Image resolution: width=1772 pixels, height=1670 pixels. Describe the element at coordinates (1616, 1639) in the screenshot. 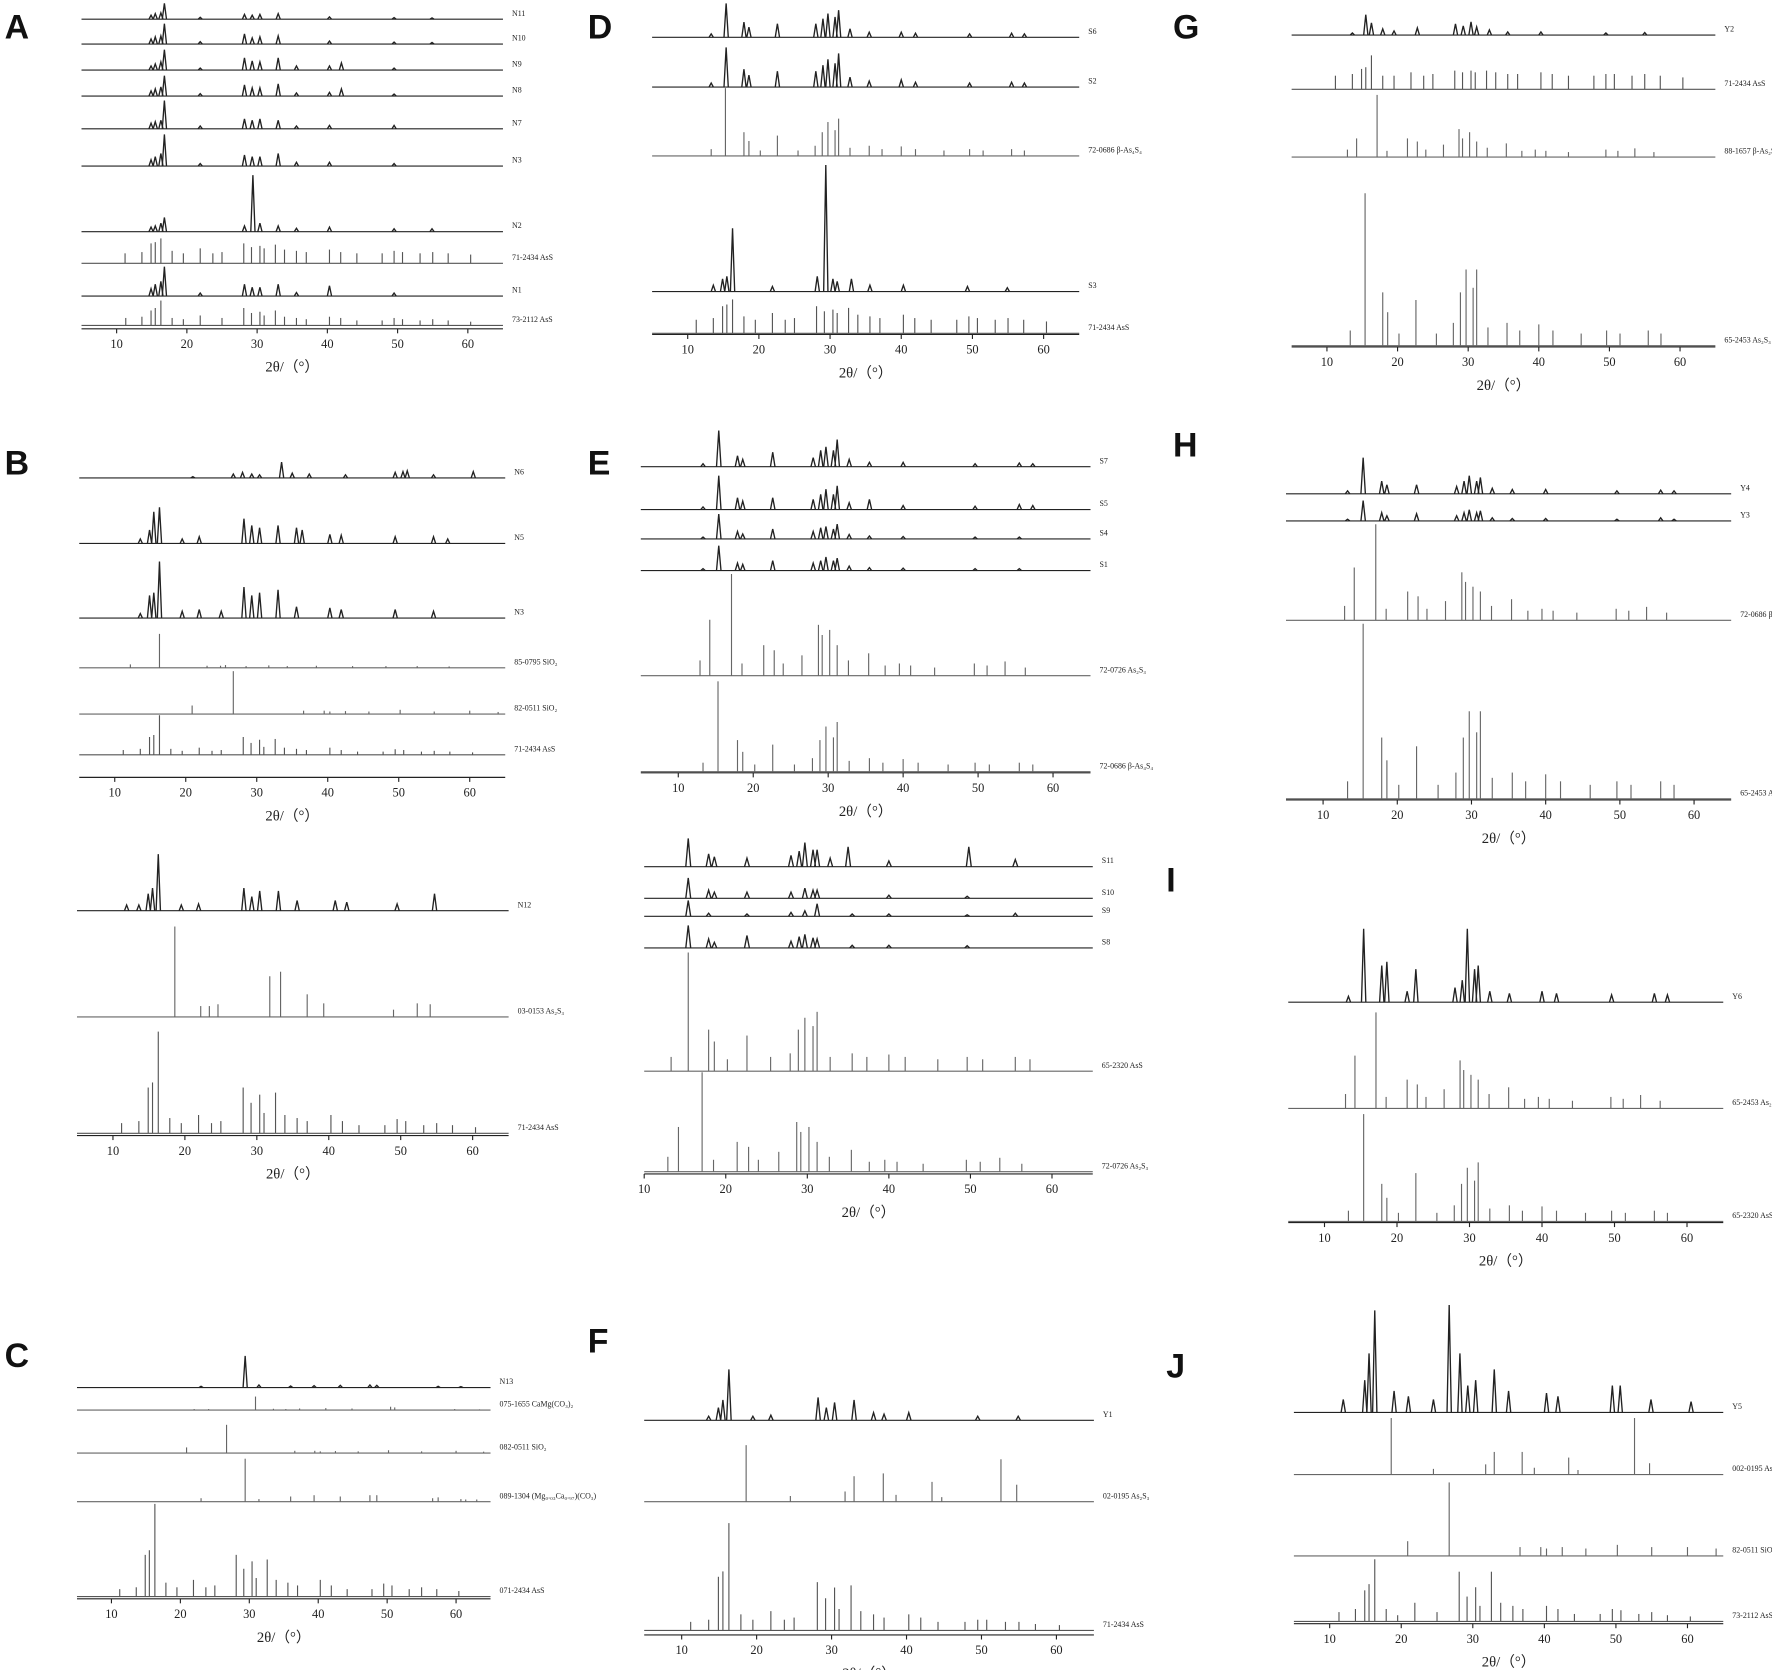

I see `x-tick-label: 50` at that location.